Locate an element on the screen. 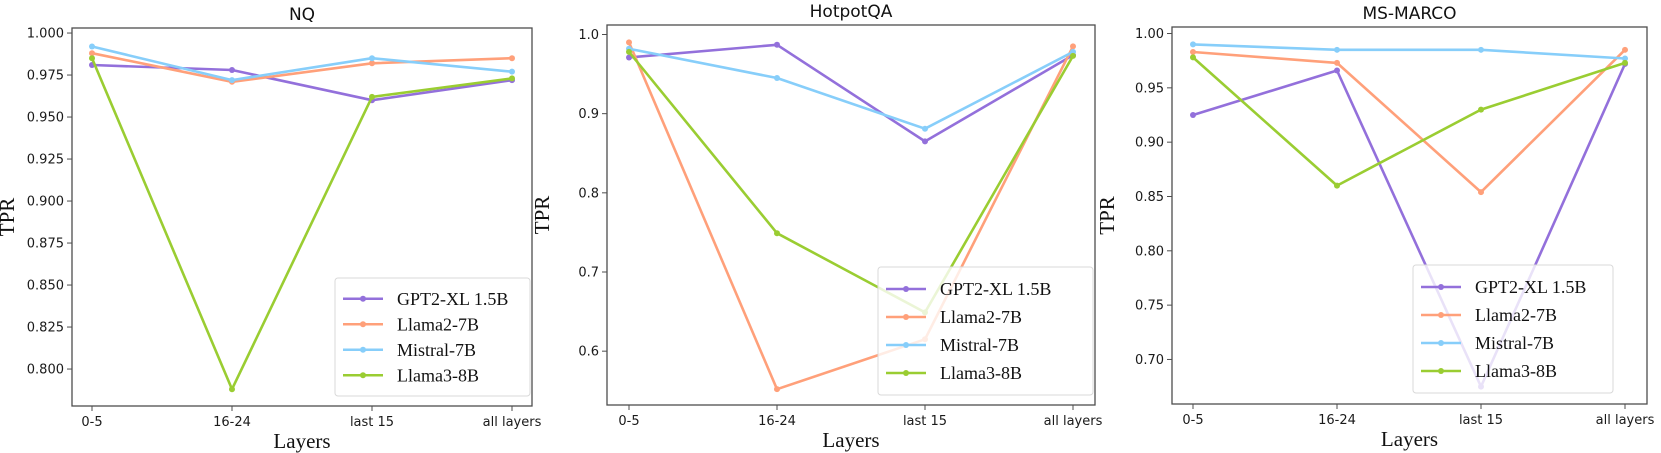 The width and height of the screenshot is (1661, 453). legend-label: GPT2-XL 1.5B is located at coordinates (995, 289).